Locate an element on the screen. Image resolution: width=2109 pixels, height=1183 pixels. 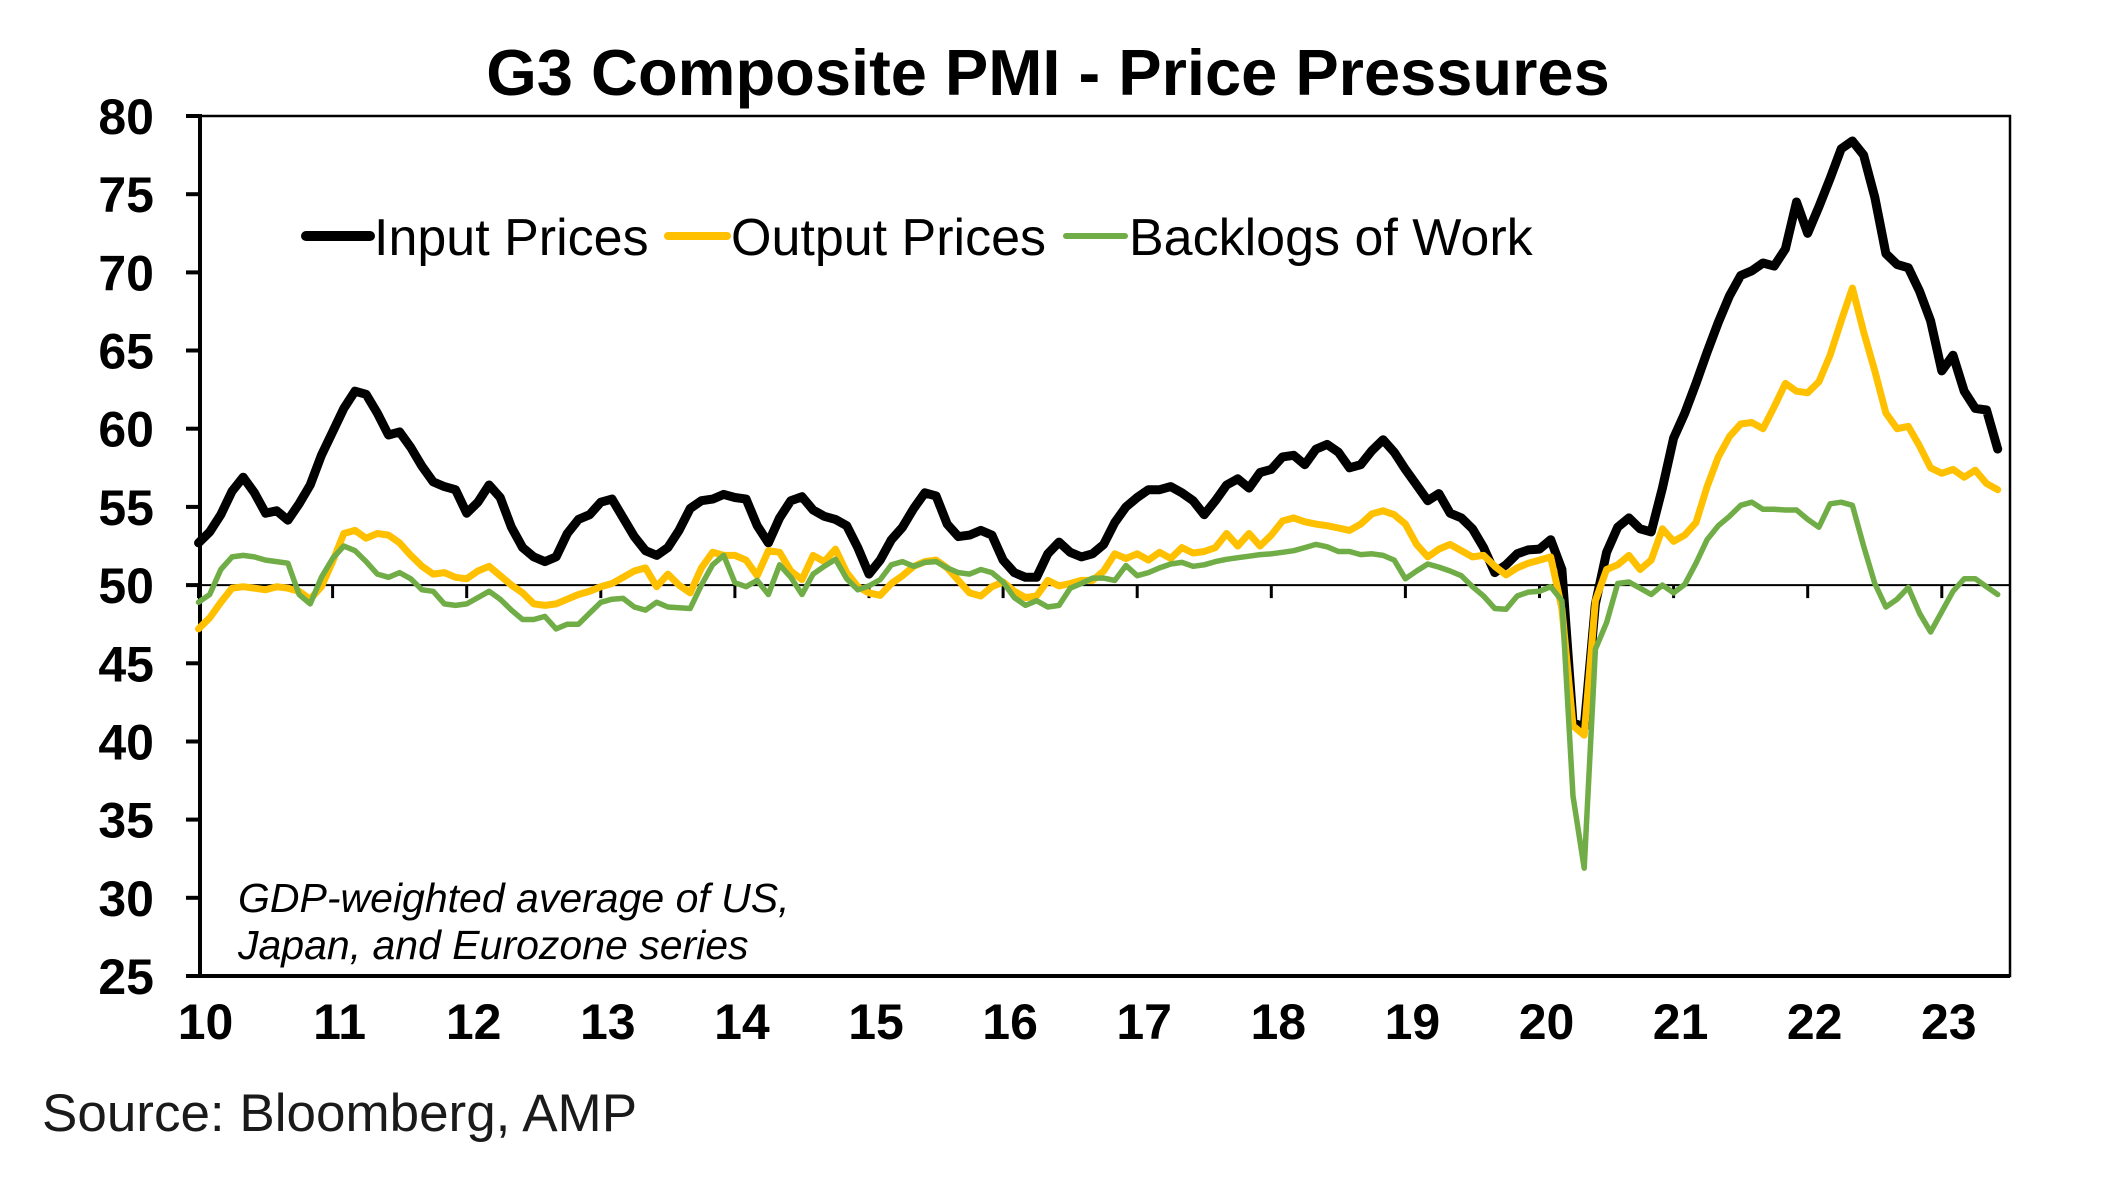
svg-text: 20 is located at coordinates (1547, 1022).